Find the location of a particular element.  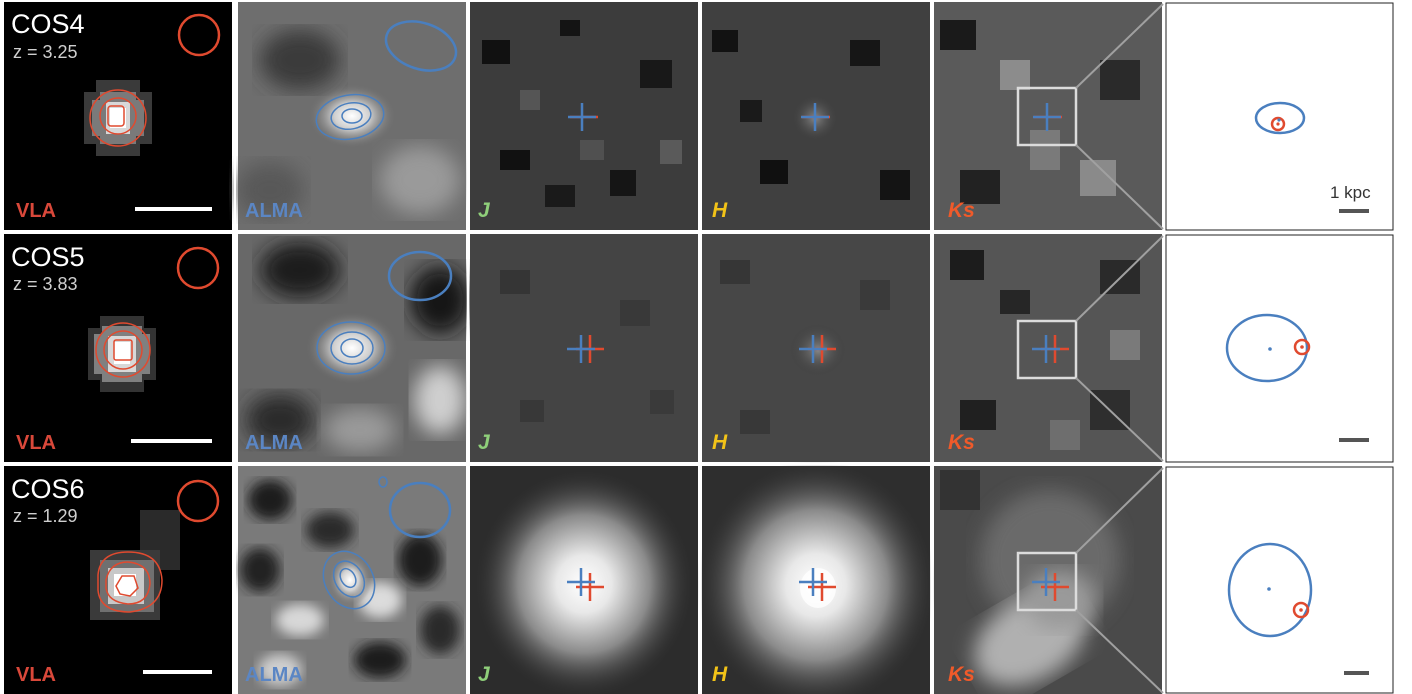

vla-panel-cos6: COS6 z = 1.29 VLA is located at coordinates (118, 580).